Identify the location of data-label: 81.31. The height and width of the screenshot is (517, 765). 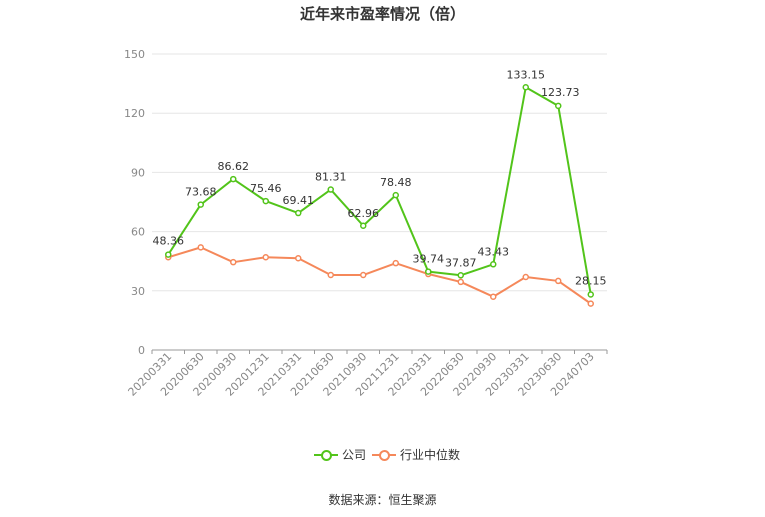
(331, 177).